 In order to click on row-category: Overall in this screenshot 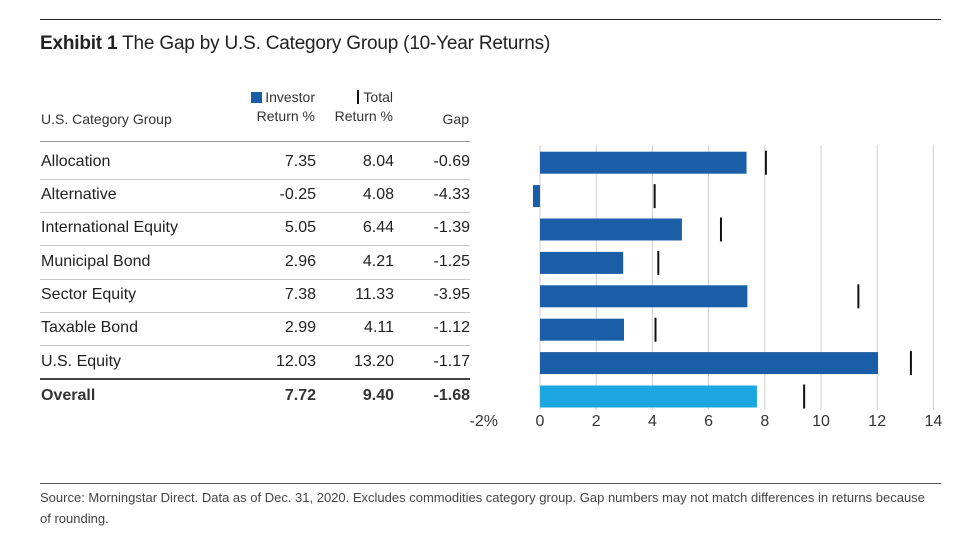, I will do `click(68, 395)`.